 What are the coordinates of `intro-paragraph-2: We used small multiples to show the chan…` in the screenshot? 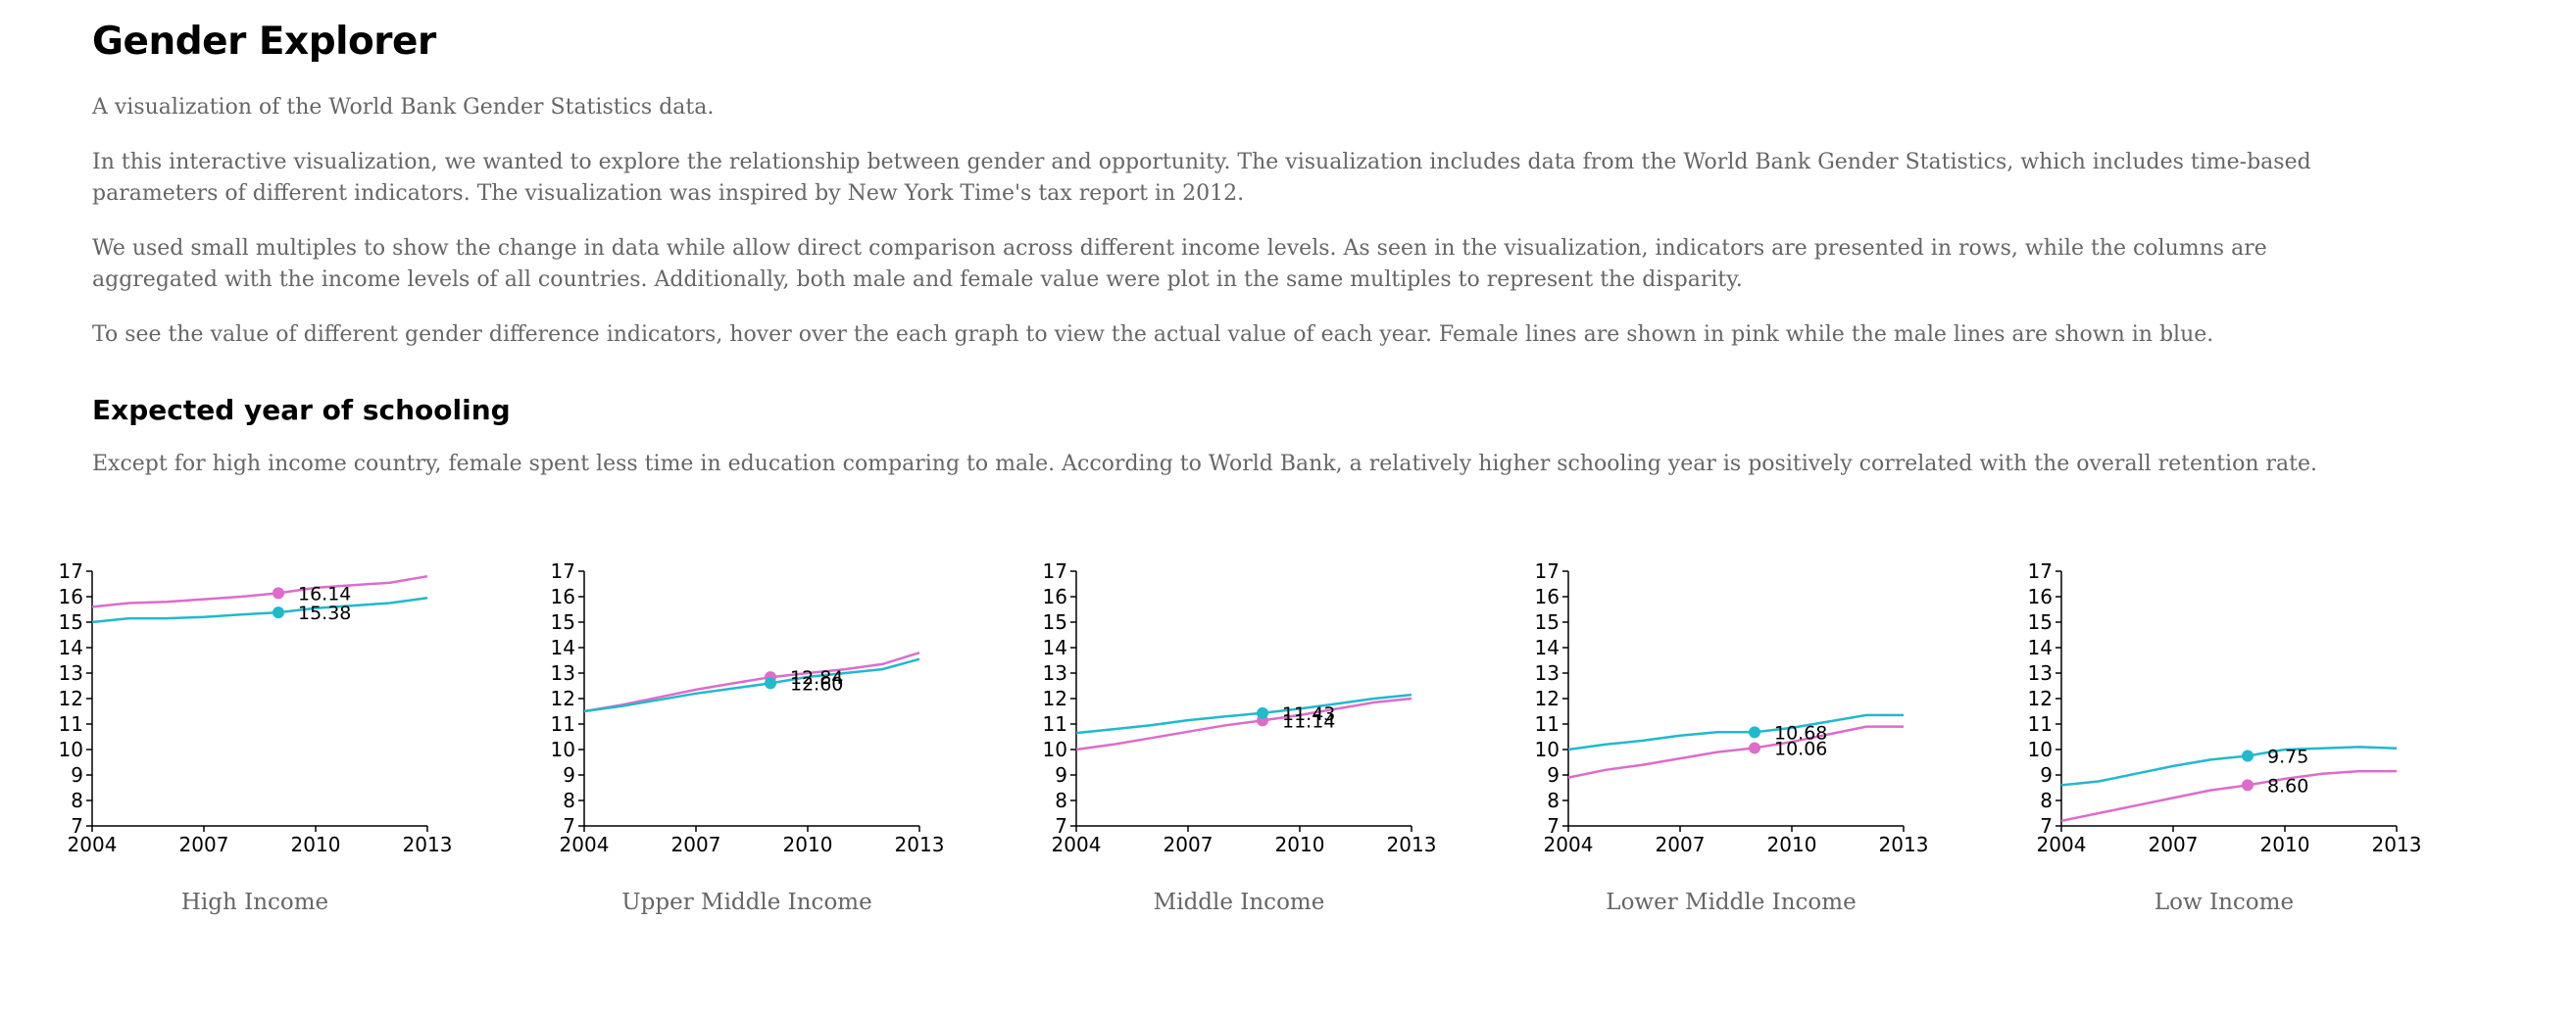 It's located at (1179, 264).